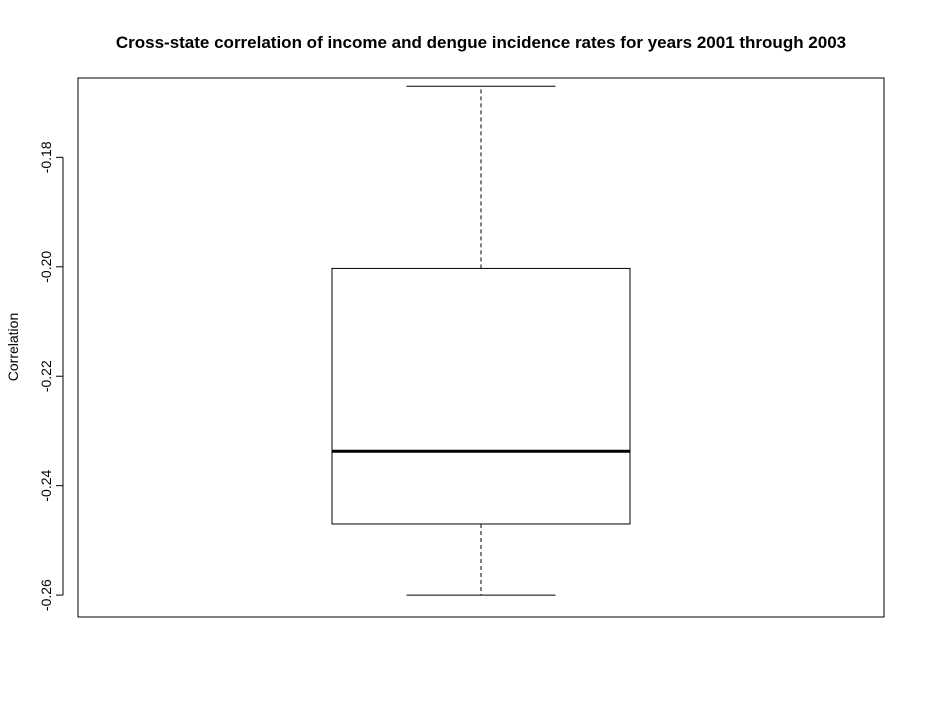 This screenshot has width=925, height=715. Describe the element at coordinates (46, 376) in the screenshot. I see `y-tick-label: -0.22` at that location.